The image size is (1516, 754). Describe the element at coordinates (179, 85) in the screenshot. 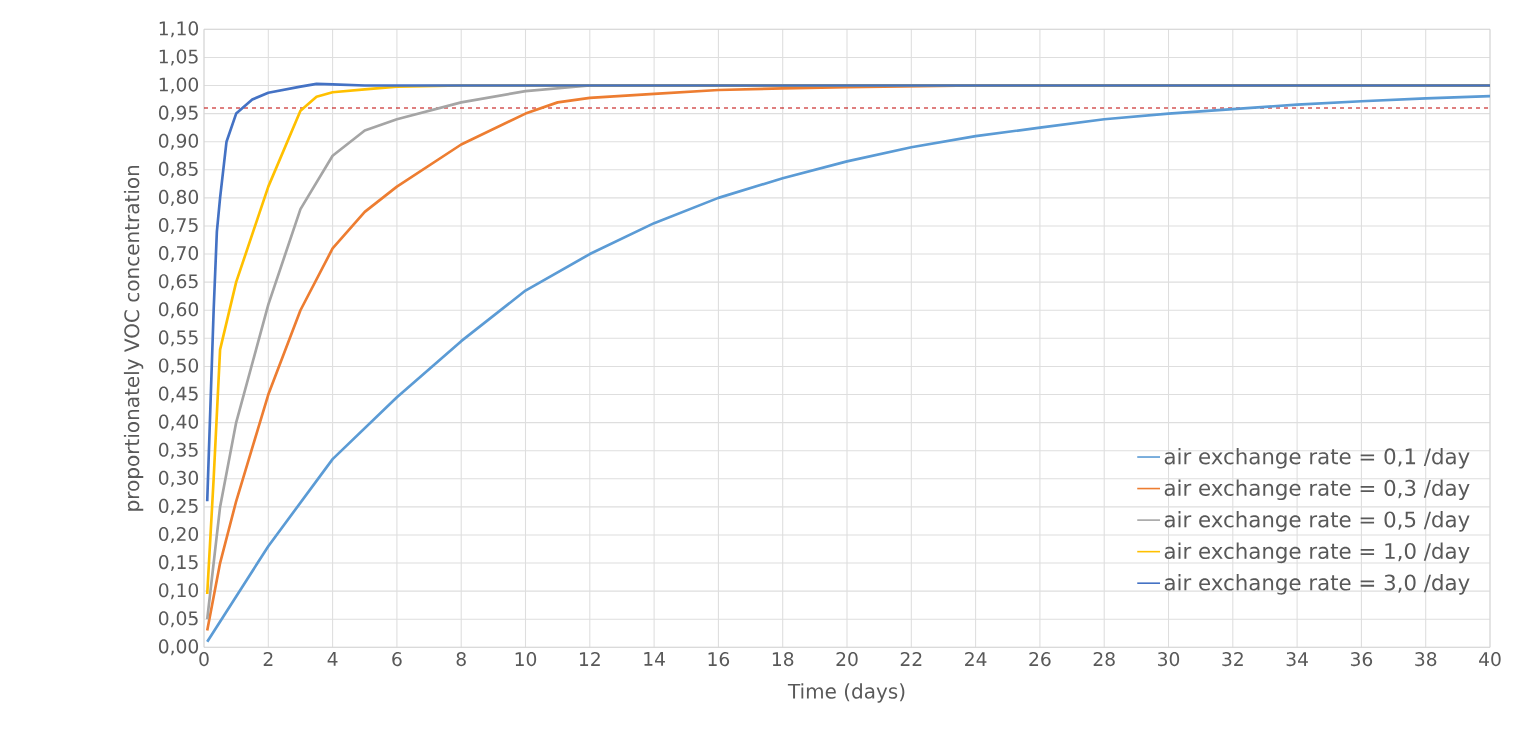

I see `y-tick-label: 1,00` at that location.